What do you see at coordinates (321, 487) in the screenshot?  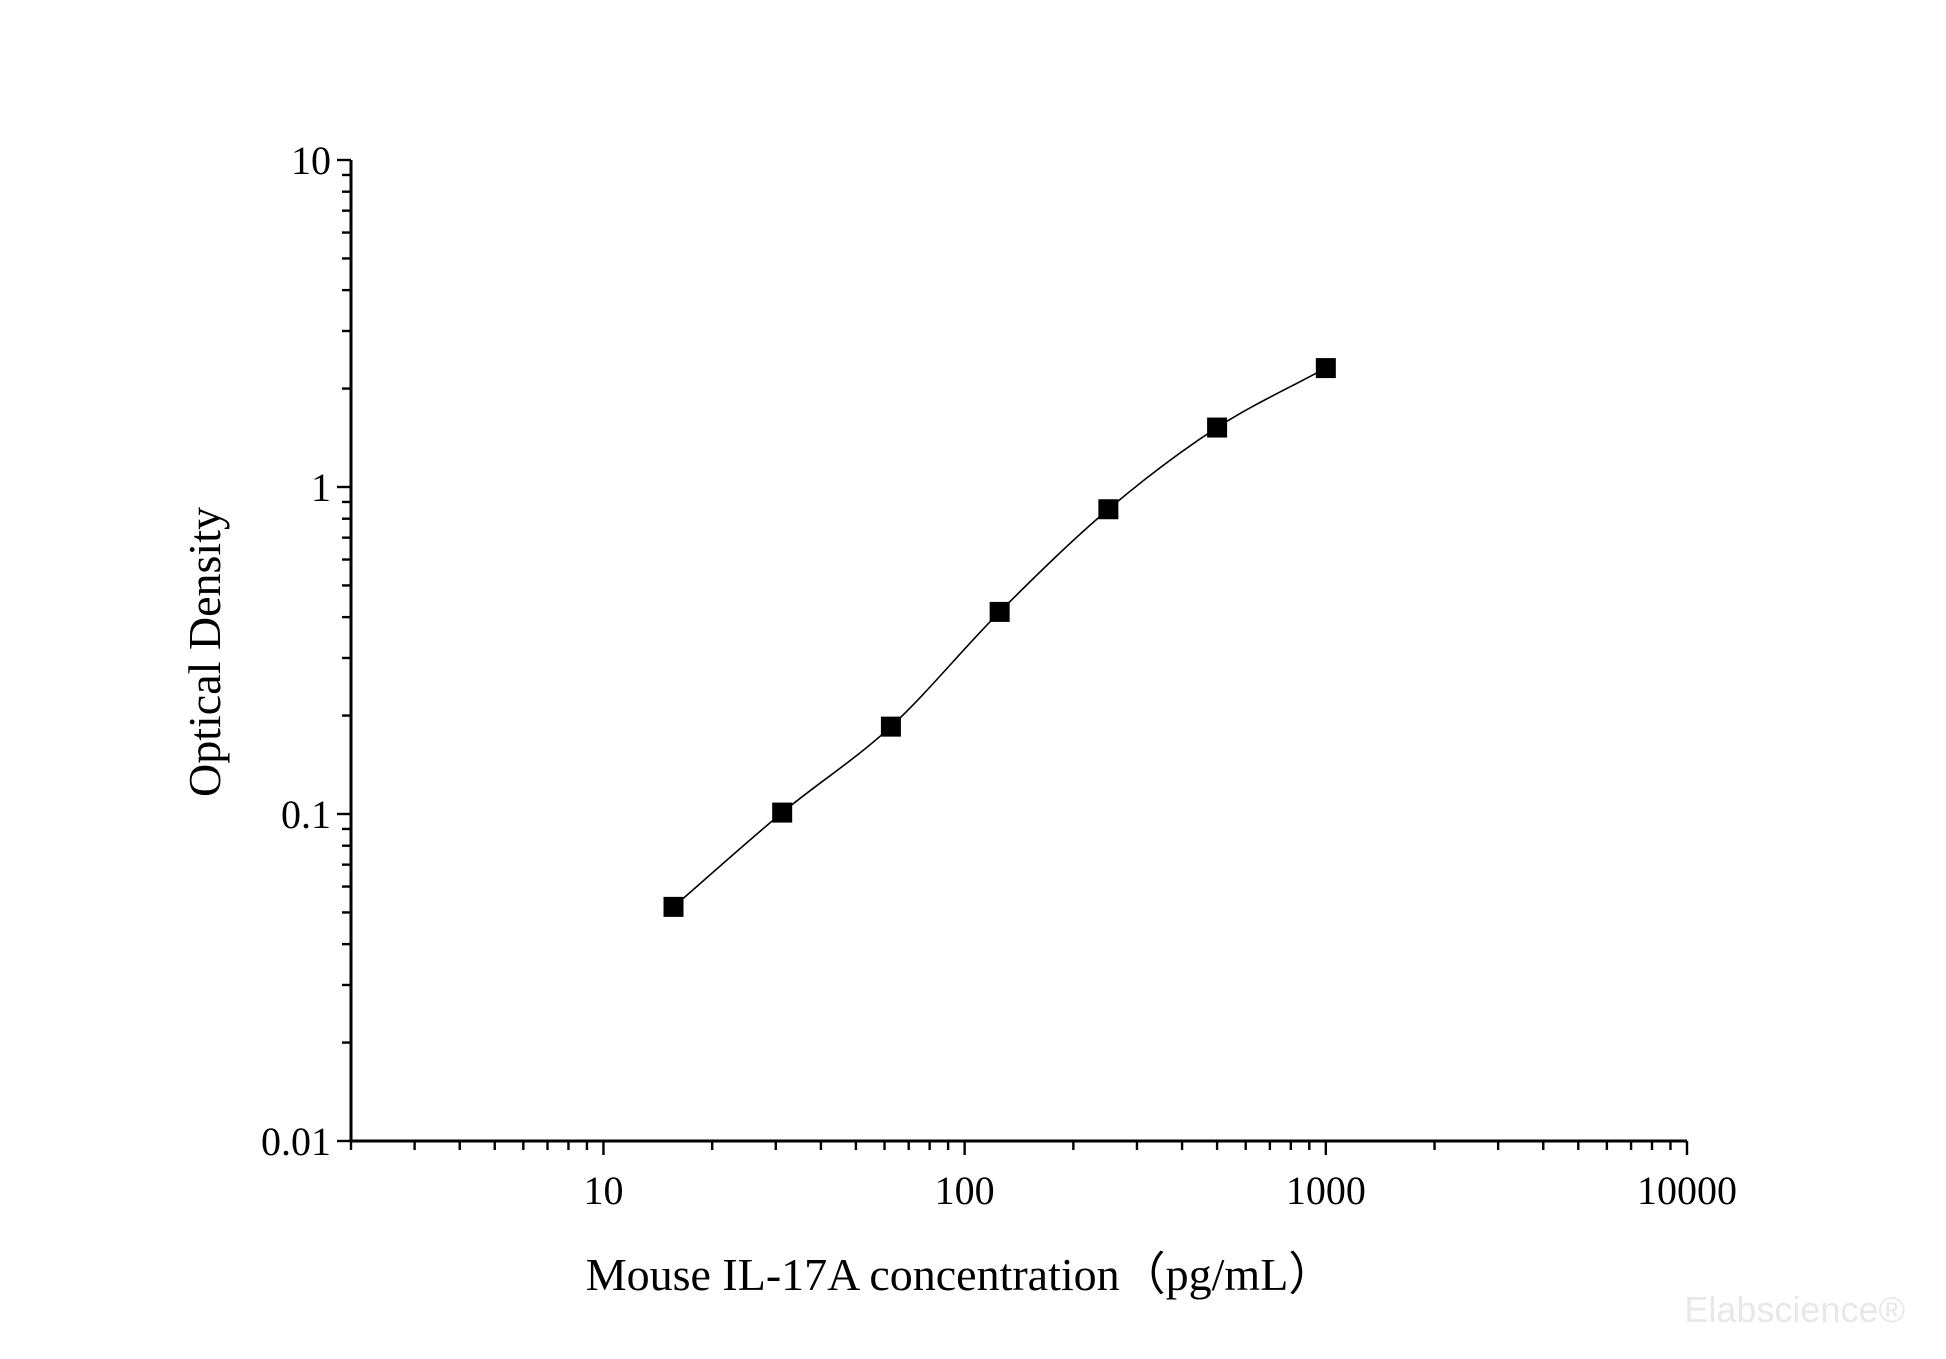 I see `y-tick-label: 1` at bounding box center [321, 487].